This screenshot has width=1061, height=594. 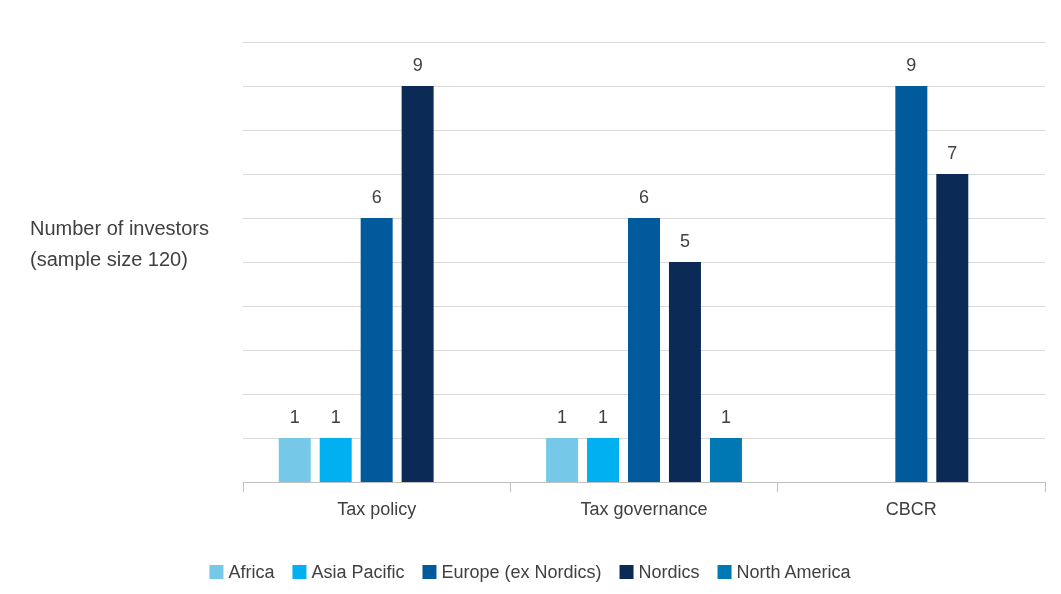 I want to click on legend-label: Africa, so click(x=252, y=572).